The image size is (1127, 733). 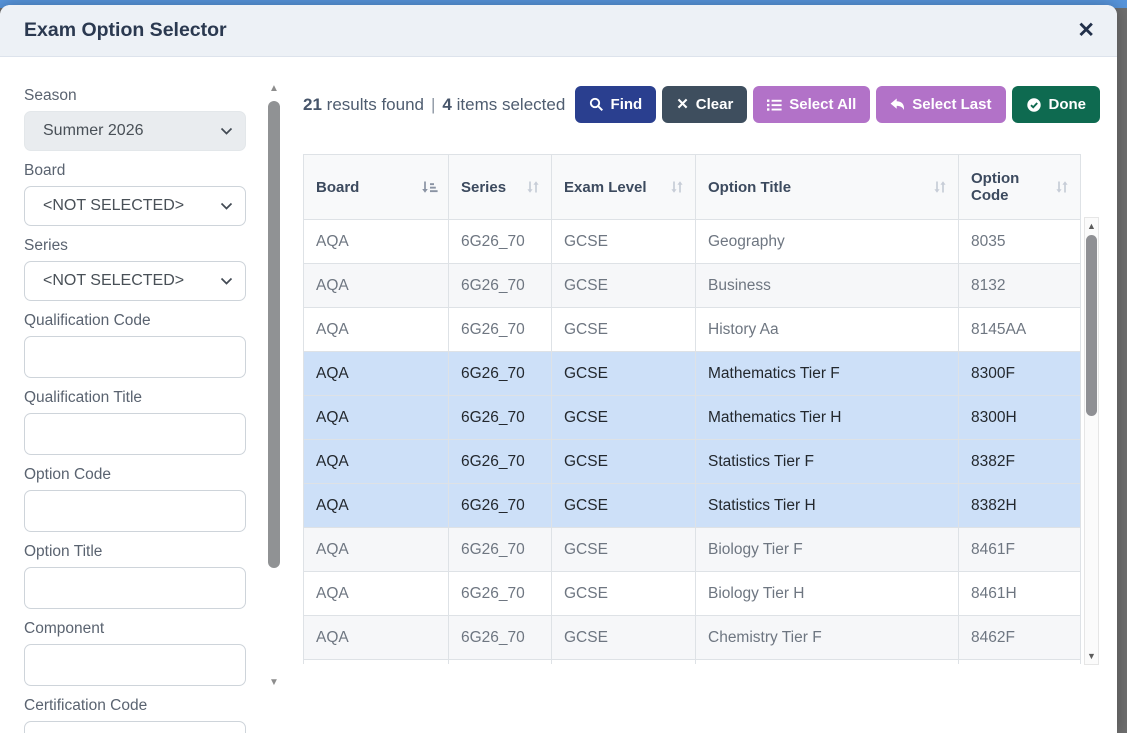 I want to click on field-group-series: Series <NOT SELECTED>, so click(x=135, y=269).